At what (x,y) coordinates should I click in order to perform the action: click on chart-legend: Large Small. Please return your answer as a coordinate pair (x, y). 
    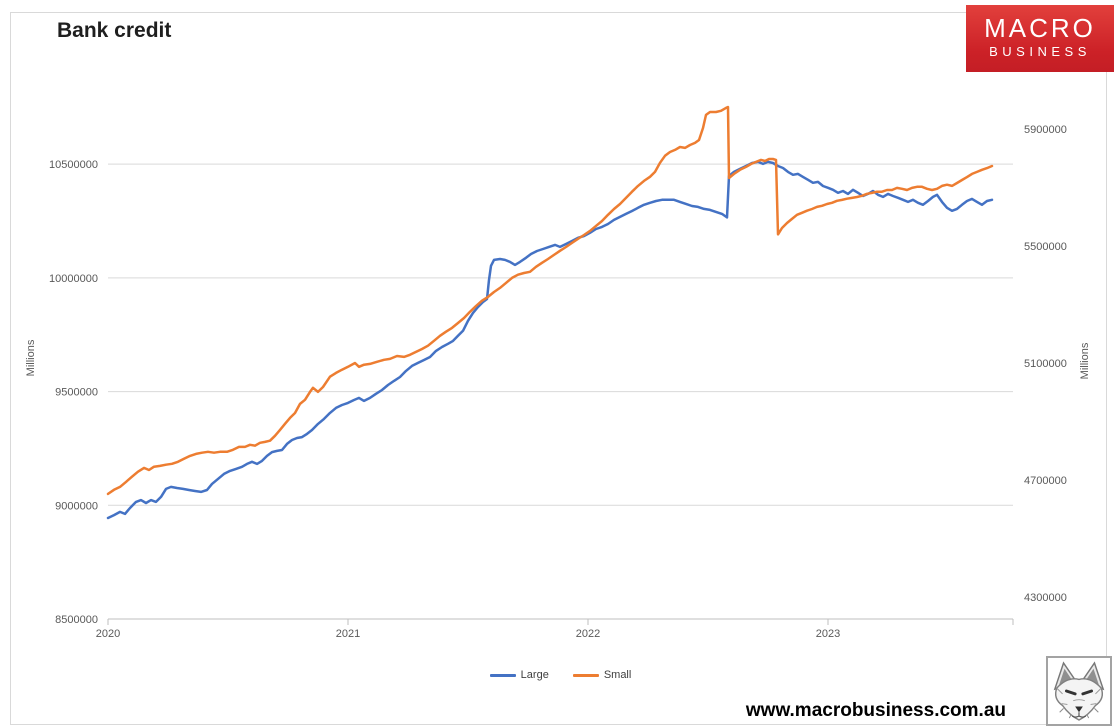
    Looking at the image, I should click on (560, 675).